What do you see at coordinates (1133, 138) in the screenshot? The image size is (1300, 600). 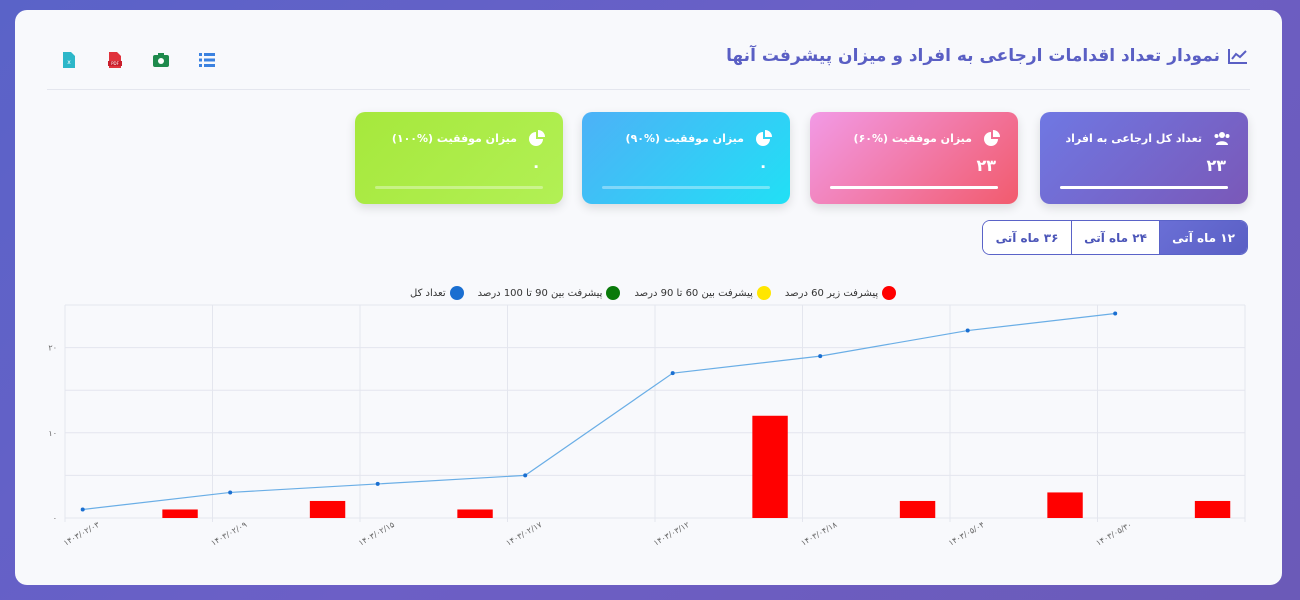 I see `stat-label: تعداد کل ارجاعی به افراد` at bounding box center [1133, 138].